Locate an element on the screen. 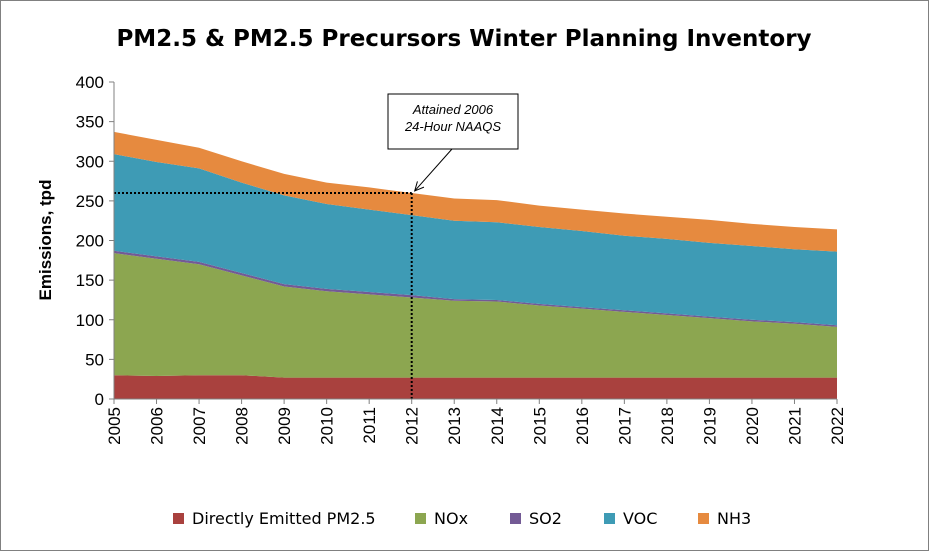 The width and height of the screenshot is (929, 551). legend-item-nh3: NH3 is located at coordinates (724, 518).